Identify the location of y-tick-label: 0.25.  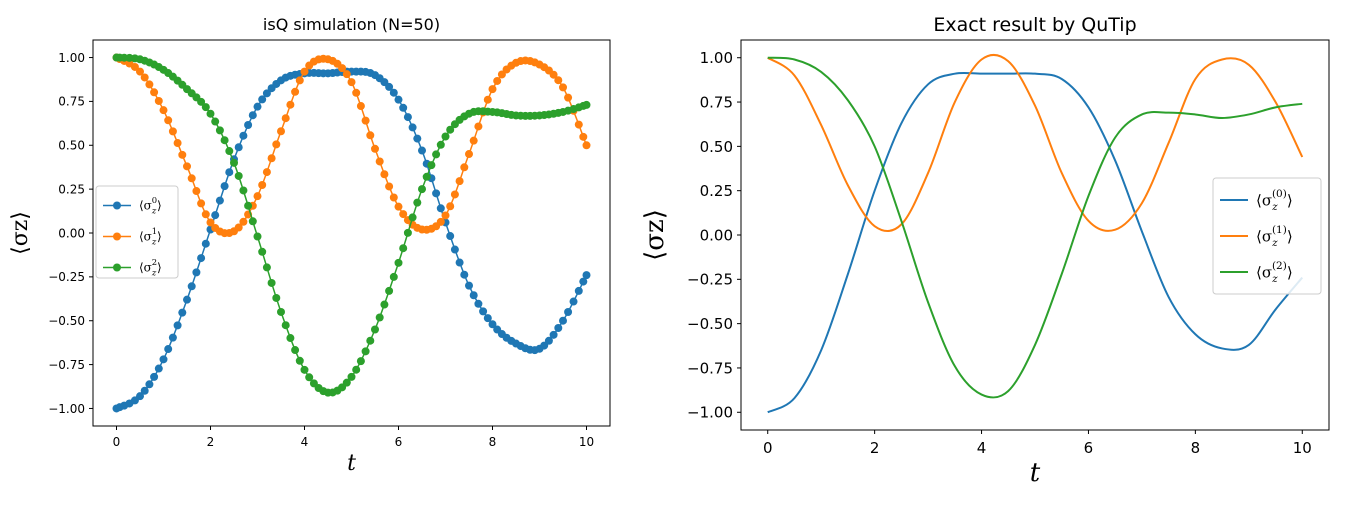
(716, 191).